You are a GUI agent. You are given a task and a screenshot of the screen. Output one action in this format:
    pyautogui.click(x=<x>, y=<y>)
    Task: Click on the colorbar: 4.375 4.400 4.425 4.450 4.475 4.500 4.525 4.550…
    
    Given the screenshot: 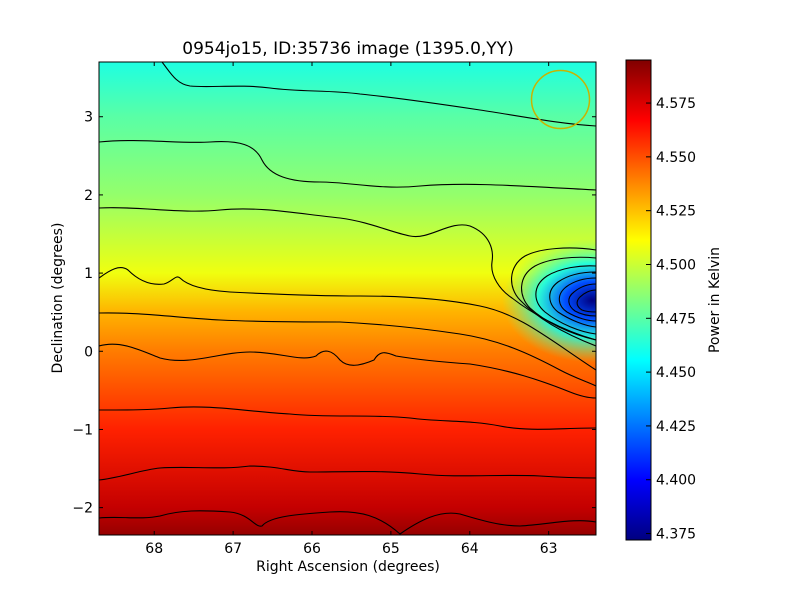 What is the action you would take?
    pyautogui.click(x=660, y=301)
    